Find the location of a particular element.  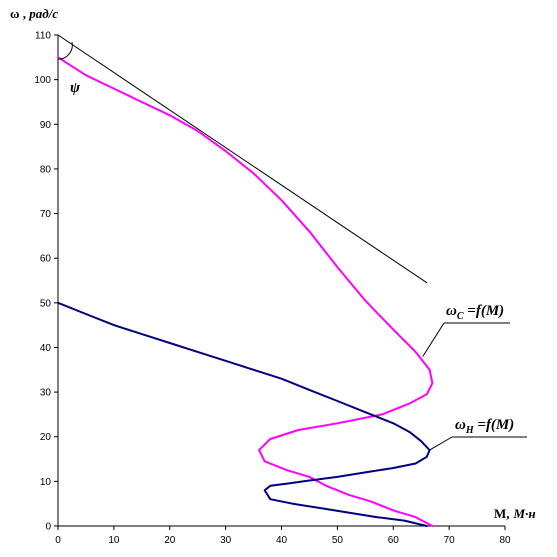

y-axis-sep: , is located at coordinates (25, 13).